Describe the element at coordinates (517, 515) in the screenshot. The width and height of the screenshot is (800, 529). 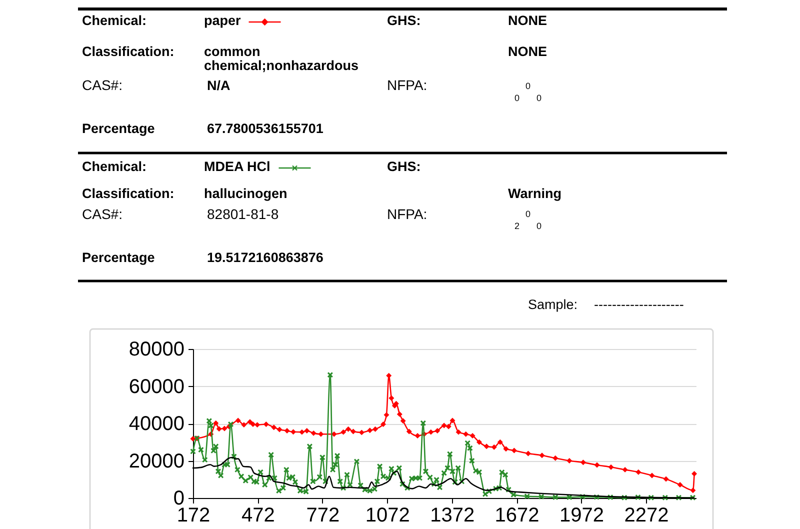
I see `x-tick-label: 1672` at that location.